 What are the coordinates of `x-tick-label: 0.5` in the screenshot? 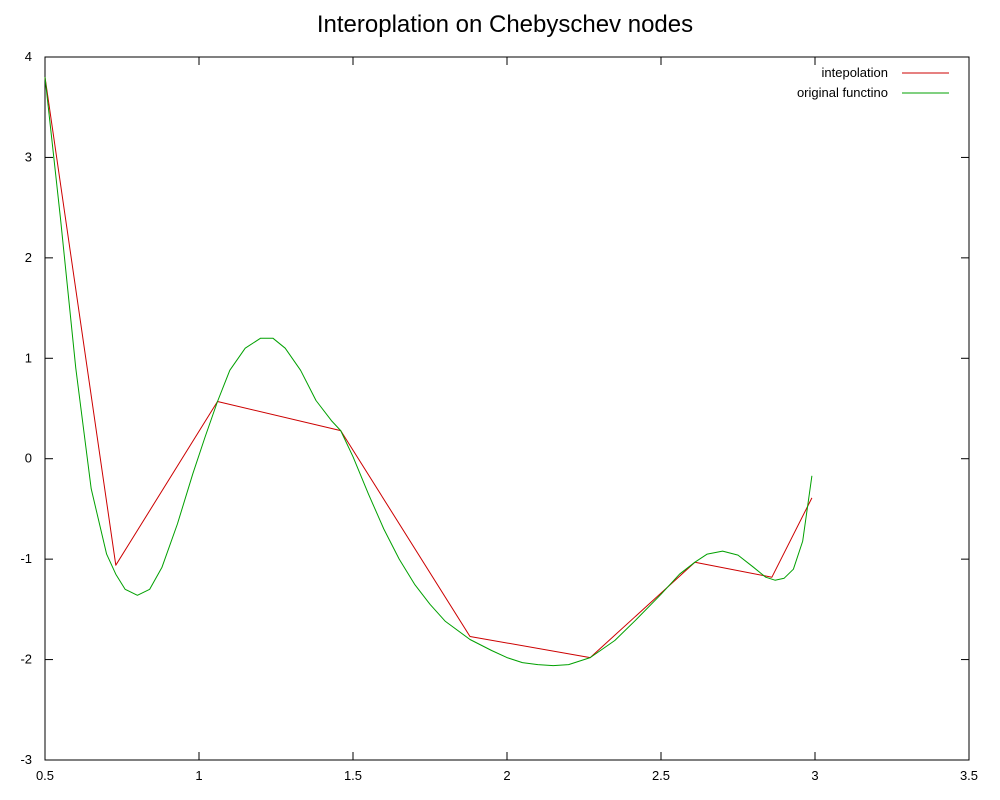 It's located at (45, 775).